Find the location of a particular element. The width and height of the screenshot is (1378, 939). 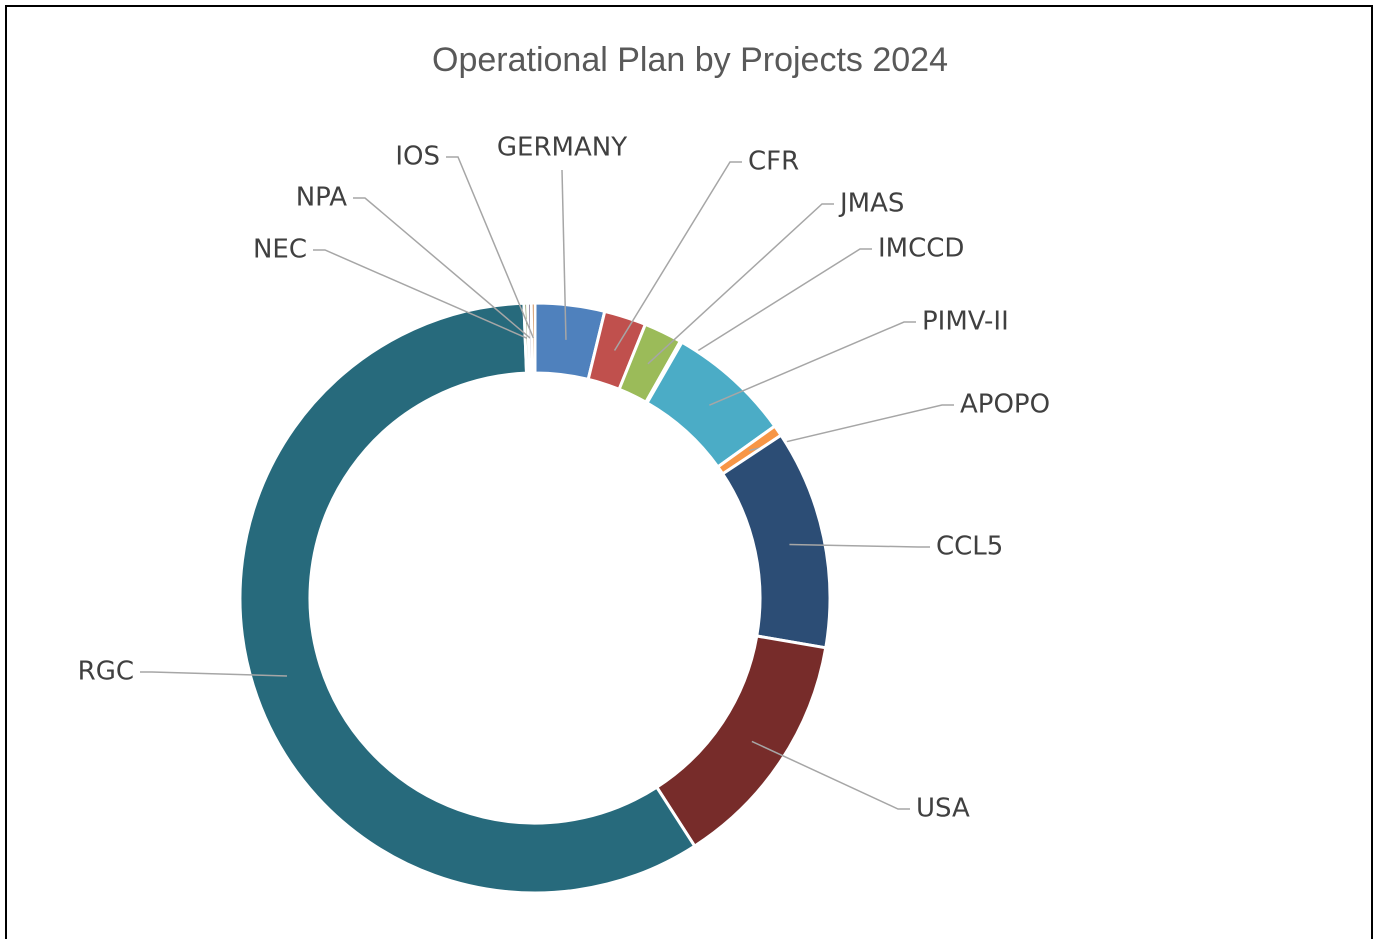

slice-label: GERMANY is located at coordinates (562, 148).